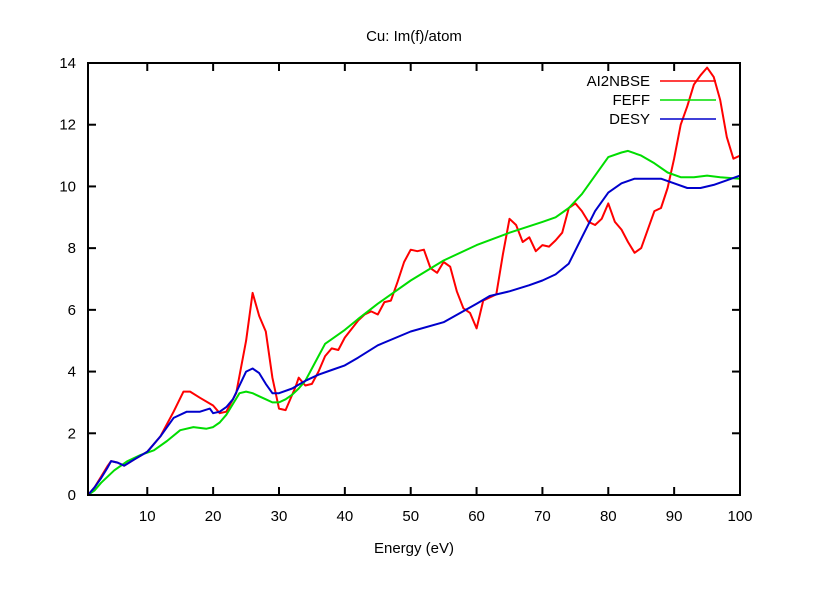  I want to click on legend-label-feff: FEFF, so click(632, 100).